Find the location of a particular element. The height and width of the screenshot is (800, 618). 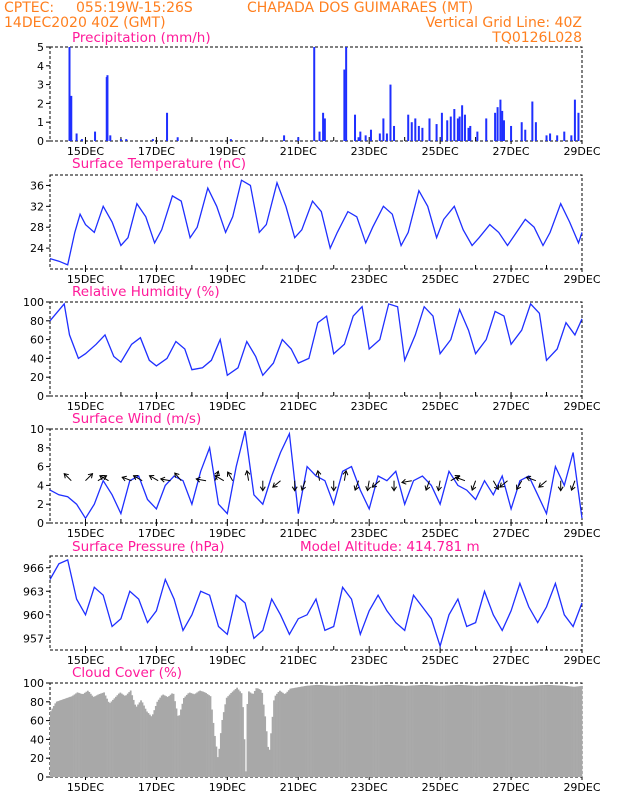

series-line is located at coordinates (316, 339).